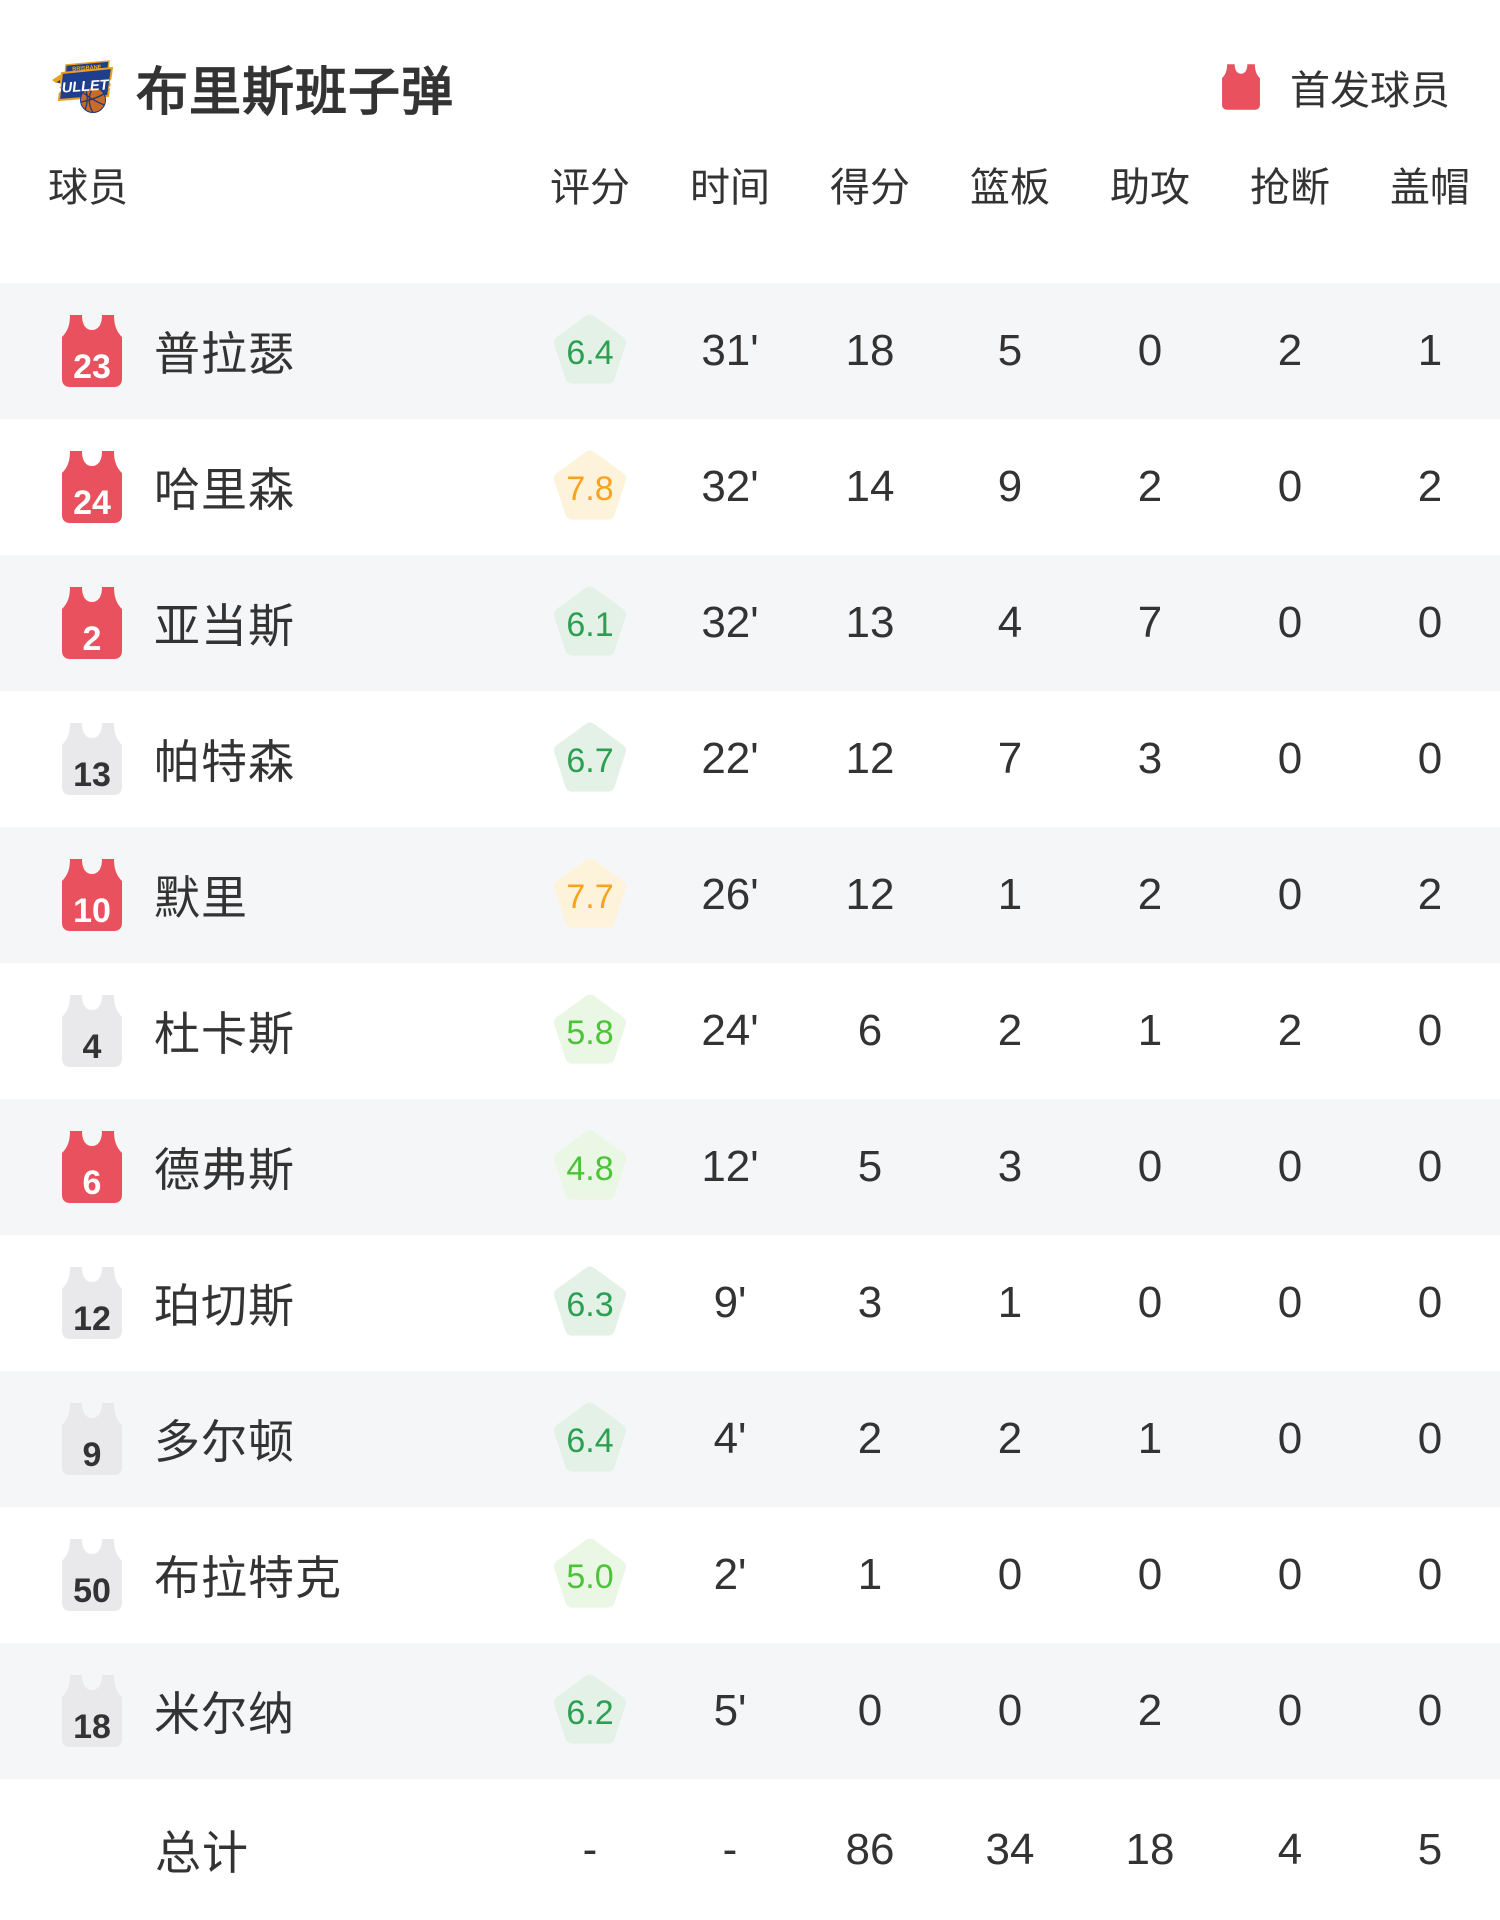 The height and width of the screenshot is (1920, 1500). What do you see at coordinates (750, 1711) in the screenshot?
I see `player-row: 18 米尔纳 6.2 5' 0 0 2 0 0` at bounding box center [750, 1711].